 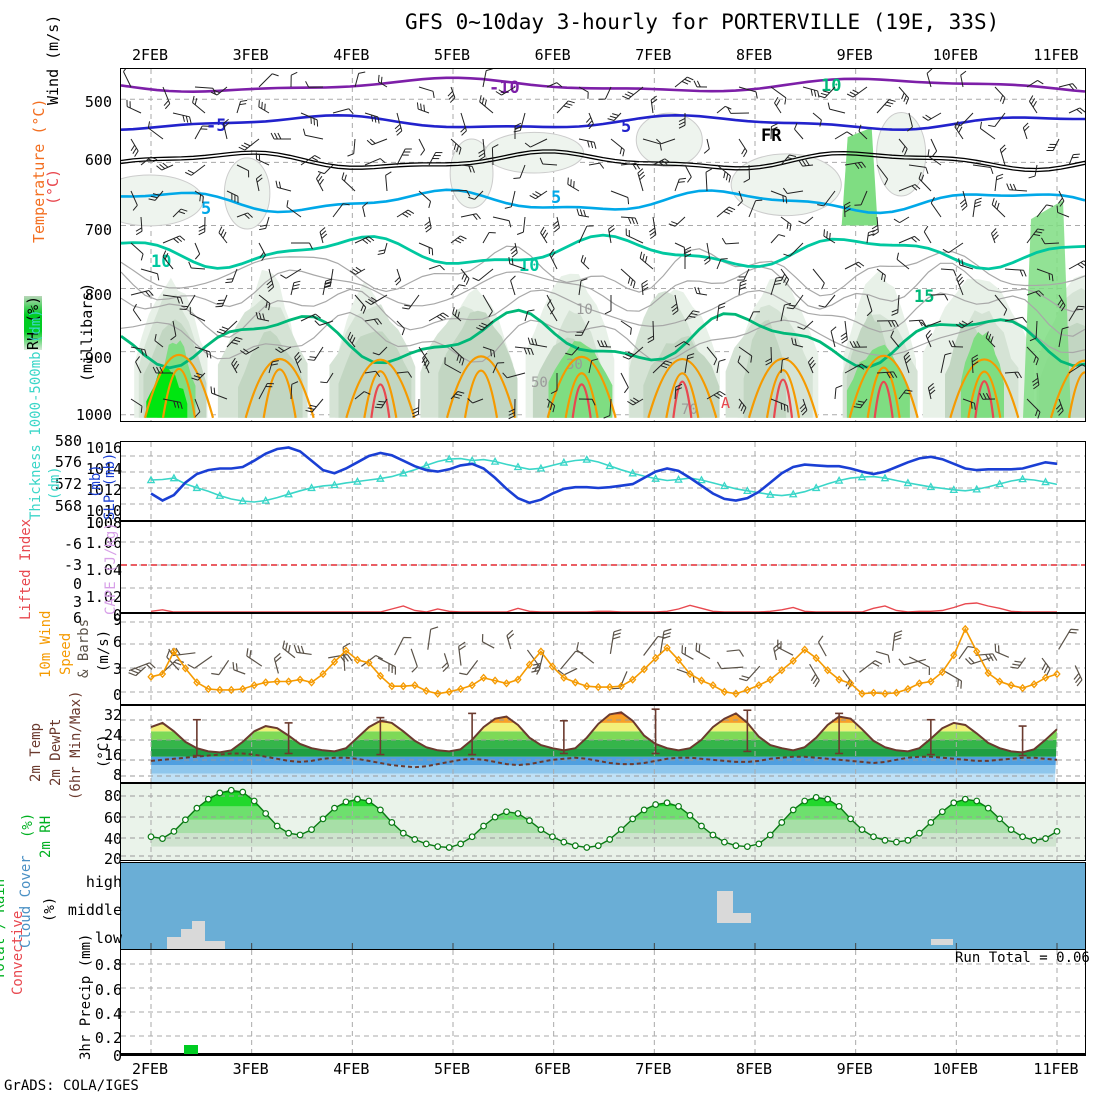 I want to click on thickness-slp-panel, so click(x=603, y=481).